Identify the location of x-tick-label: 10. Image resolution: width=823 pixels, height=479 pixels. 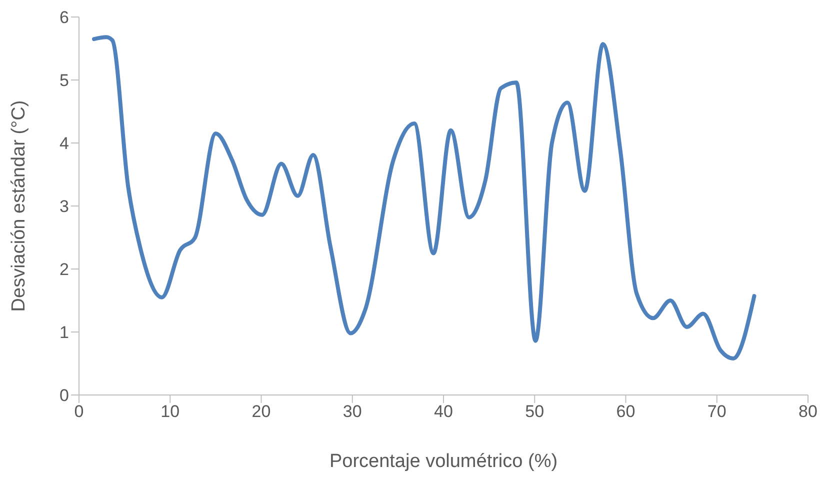
(170, 412).